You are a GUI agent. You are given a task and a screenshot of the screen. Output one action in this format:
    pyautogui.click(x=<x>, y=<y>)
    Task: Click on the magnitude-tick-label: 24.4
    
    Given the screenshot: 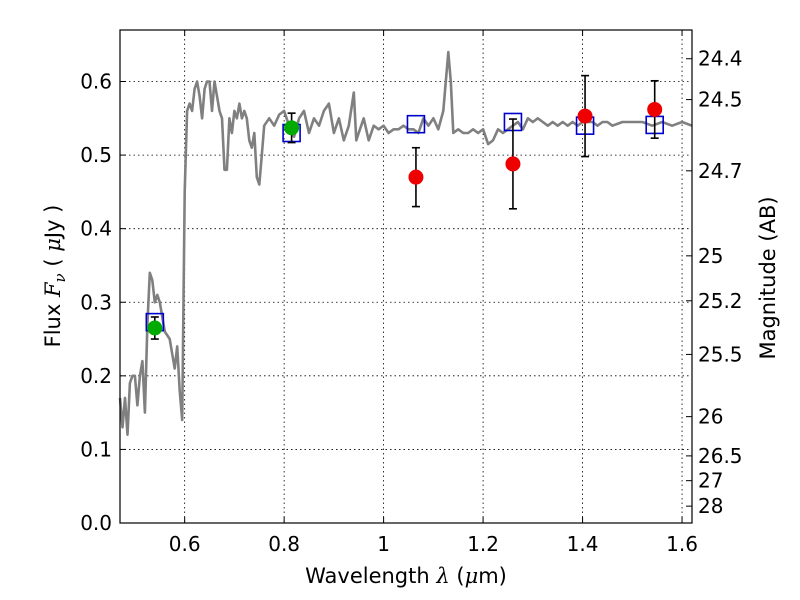 What is the action you would take?
    pyautogui.click(x=720, y=59)
    